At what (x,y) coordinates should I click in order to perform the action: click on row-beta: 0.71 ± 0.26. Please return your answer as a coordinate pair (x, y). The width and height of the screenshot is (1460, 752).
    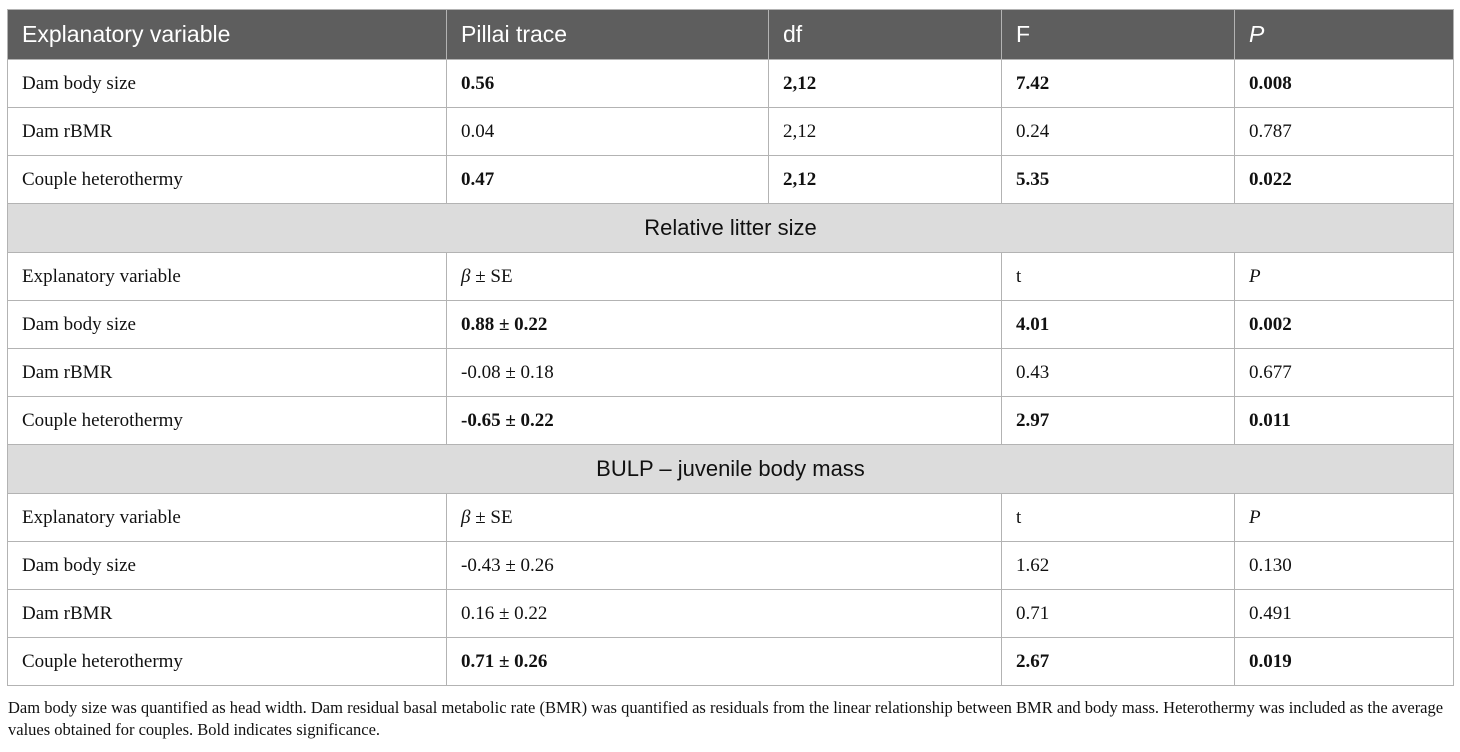
    Looking at the image, I should click on (724, 661).